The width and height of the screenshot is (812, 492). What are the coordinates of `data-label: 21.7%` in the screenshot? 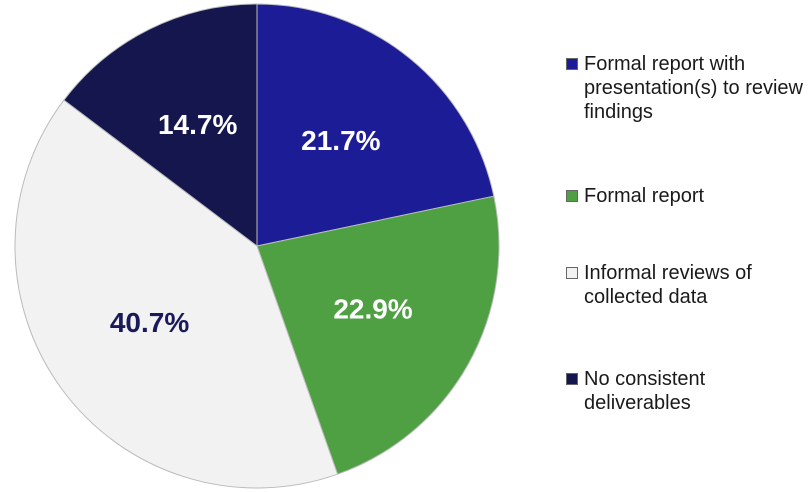 It's located at (340, 140).